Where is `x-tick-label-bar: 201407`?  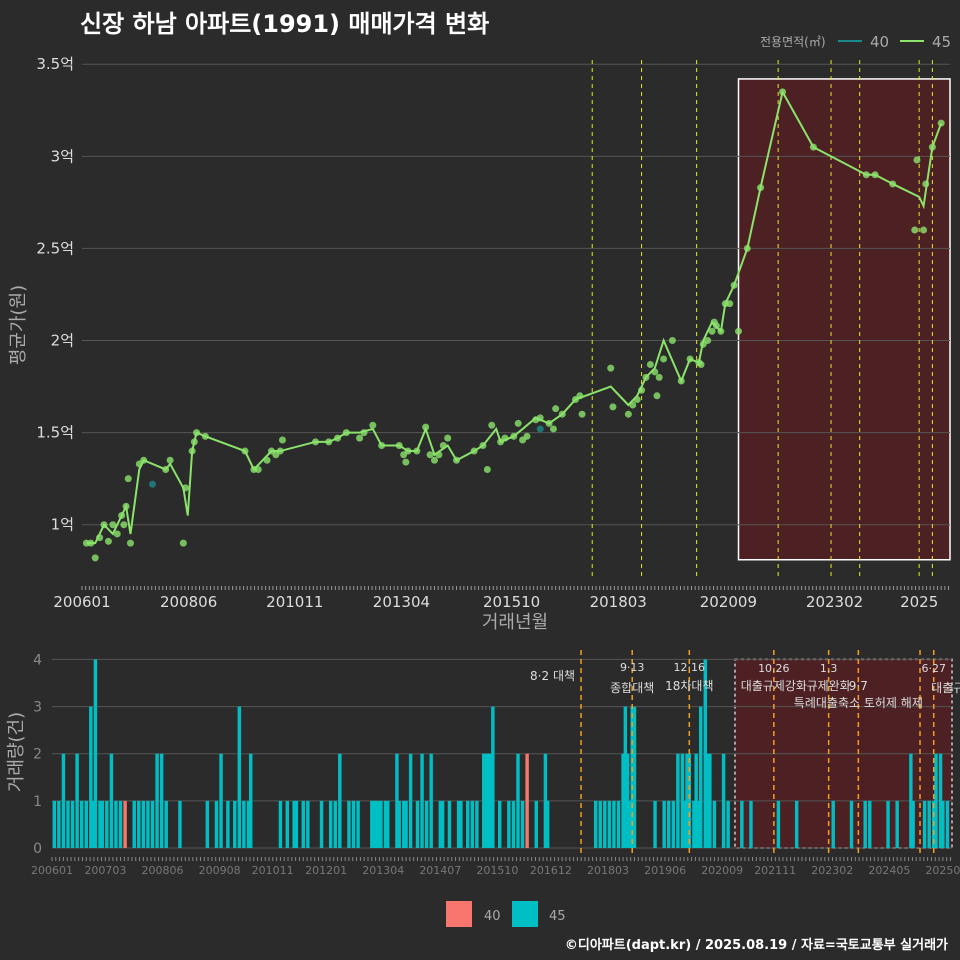 x-tick-label-bar: 201407 is located at coordinates (440, 870).